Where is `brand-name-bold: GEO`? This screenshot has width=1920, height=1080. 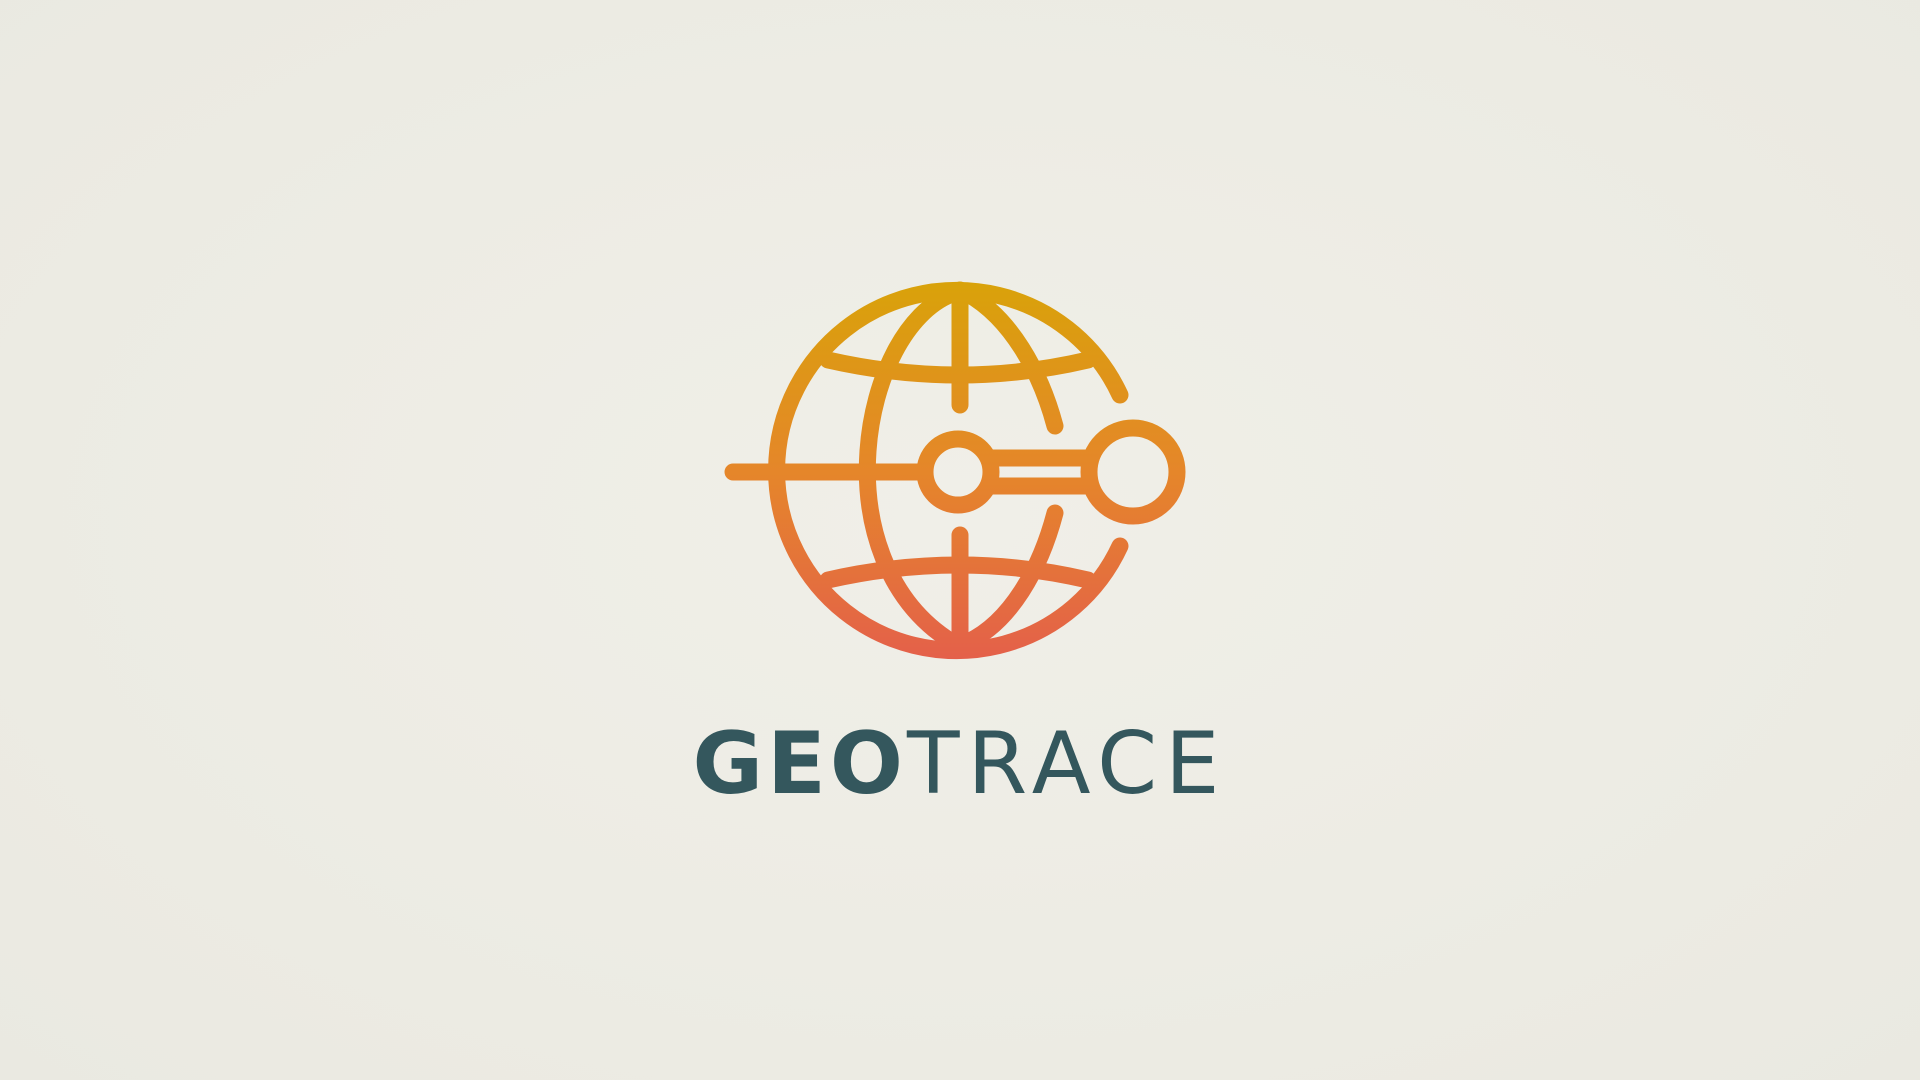
brand-name-bold: GEO is located at coordinates (799, 764).